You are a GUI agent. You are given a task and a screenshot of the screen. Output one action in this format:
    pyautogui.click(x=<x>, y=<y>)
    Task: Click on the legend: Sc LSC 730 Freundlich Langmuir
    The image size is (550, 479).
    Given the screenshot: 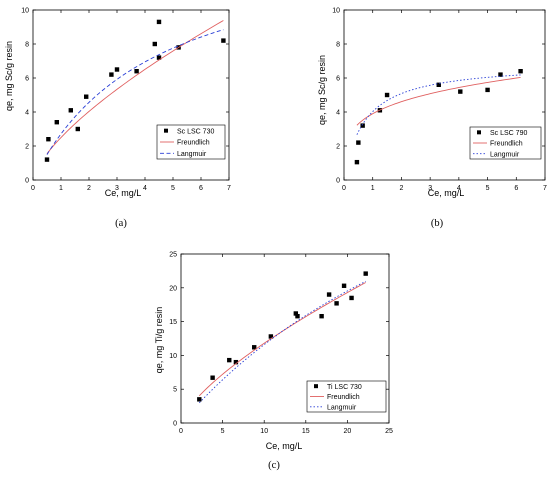 What is the action you would take?
    pyautogui.click(x=191, y=142)
    